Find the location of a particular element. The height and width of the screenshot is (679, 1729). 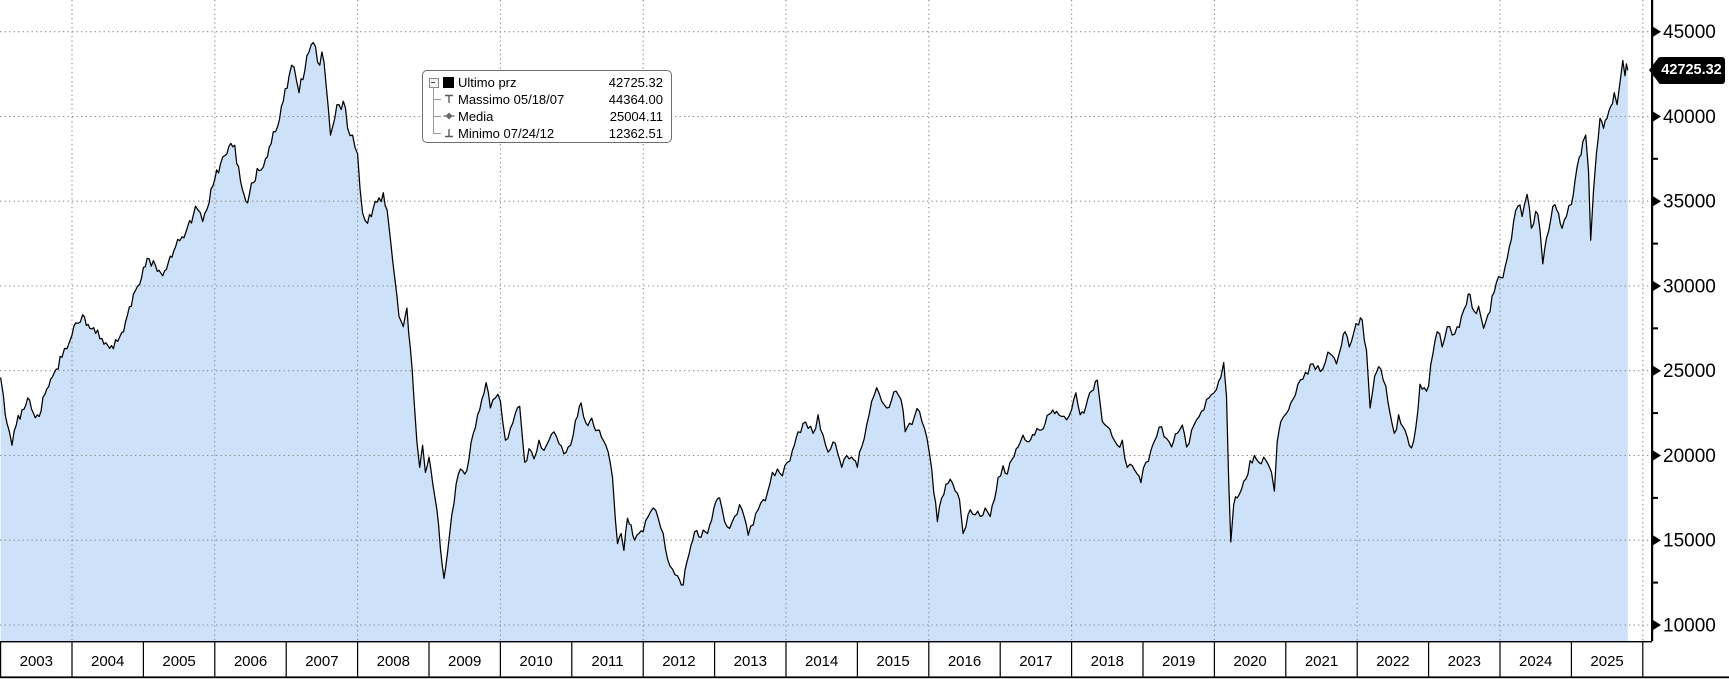

x-axis-year-label: 2024 is located at coordinates (1535, 661).